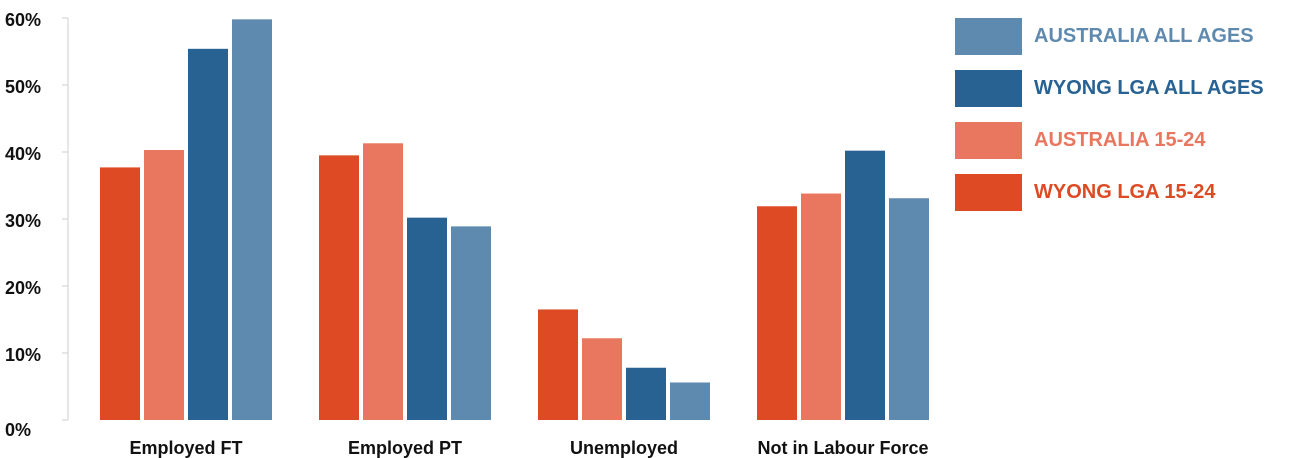  Describe the element at coordinates (624, 448) in the screenshot. I see `category-label: Unemployed` at that location.